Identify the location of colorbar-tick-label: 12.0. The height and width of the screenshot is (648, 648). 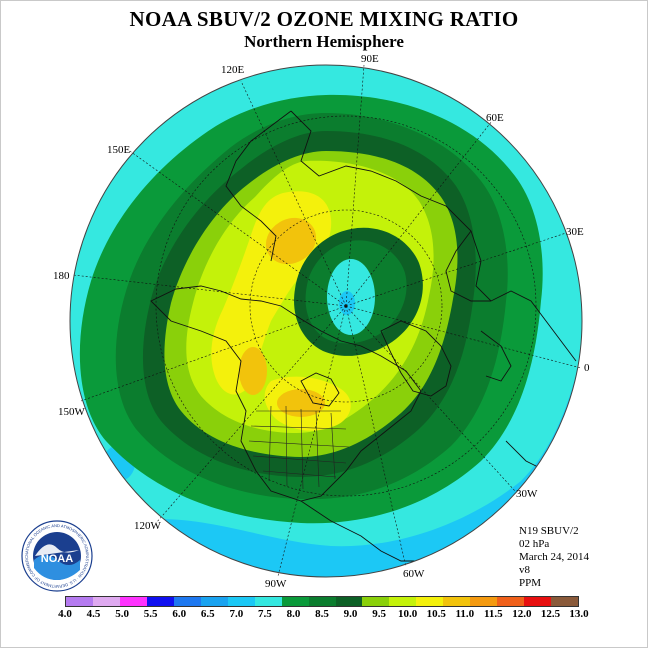
(522, 614).